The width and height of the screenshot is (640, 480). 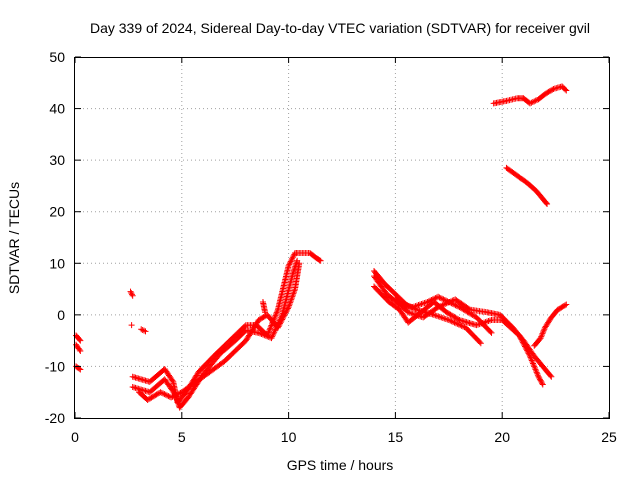 I want to click on x-axis-label: GPS time / hours, so click(x=340, y=465).